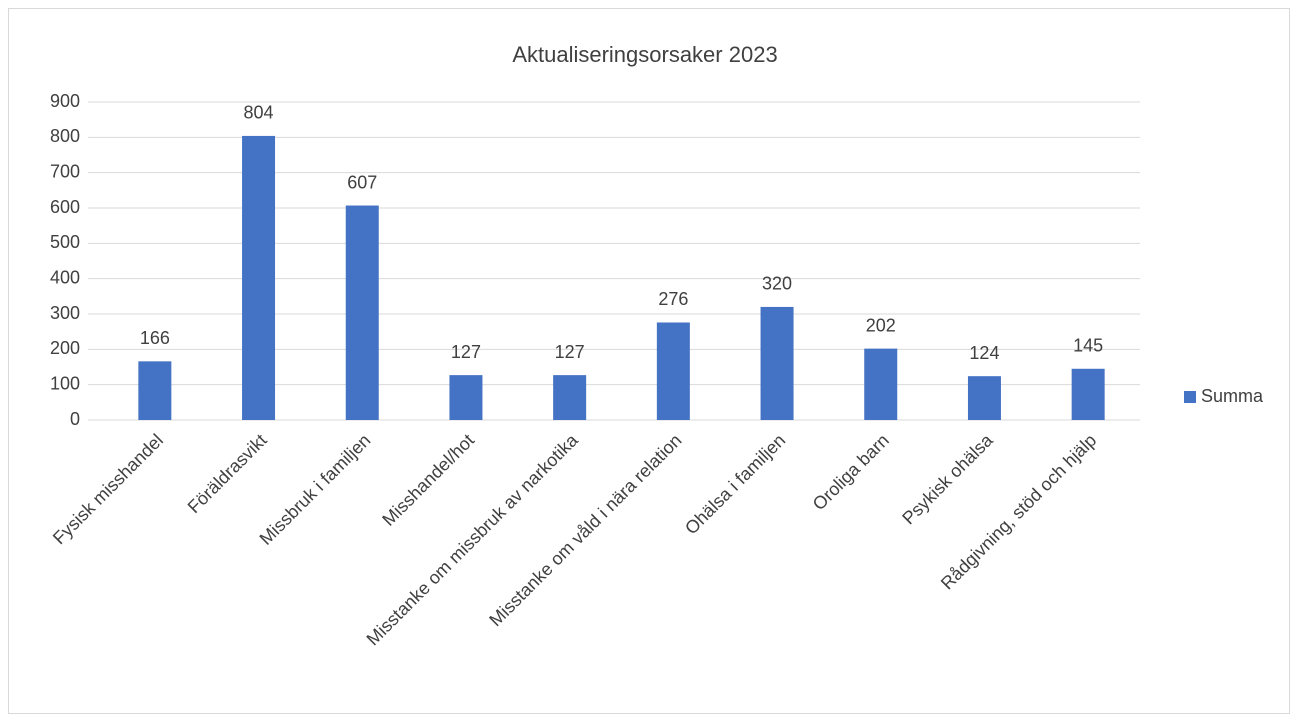 The height and width of the screenshot is (714, 1290). I want to click on y-tick-label: 400, so click(65, 277).